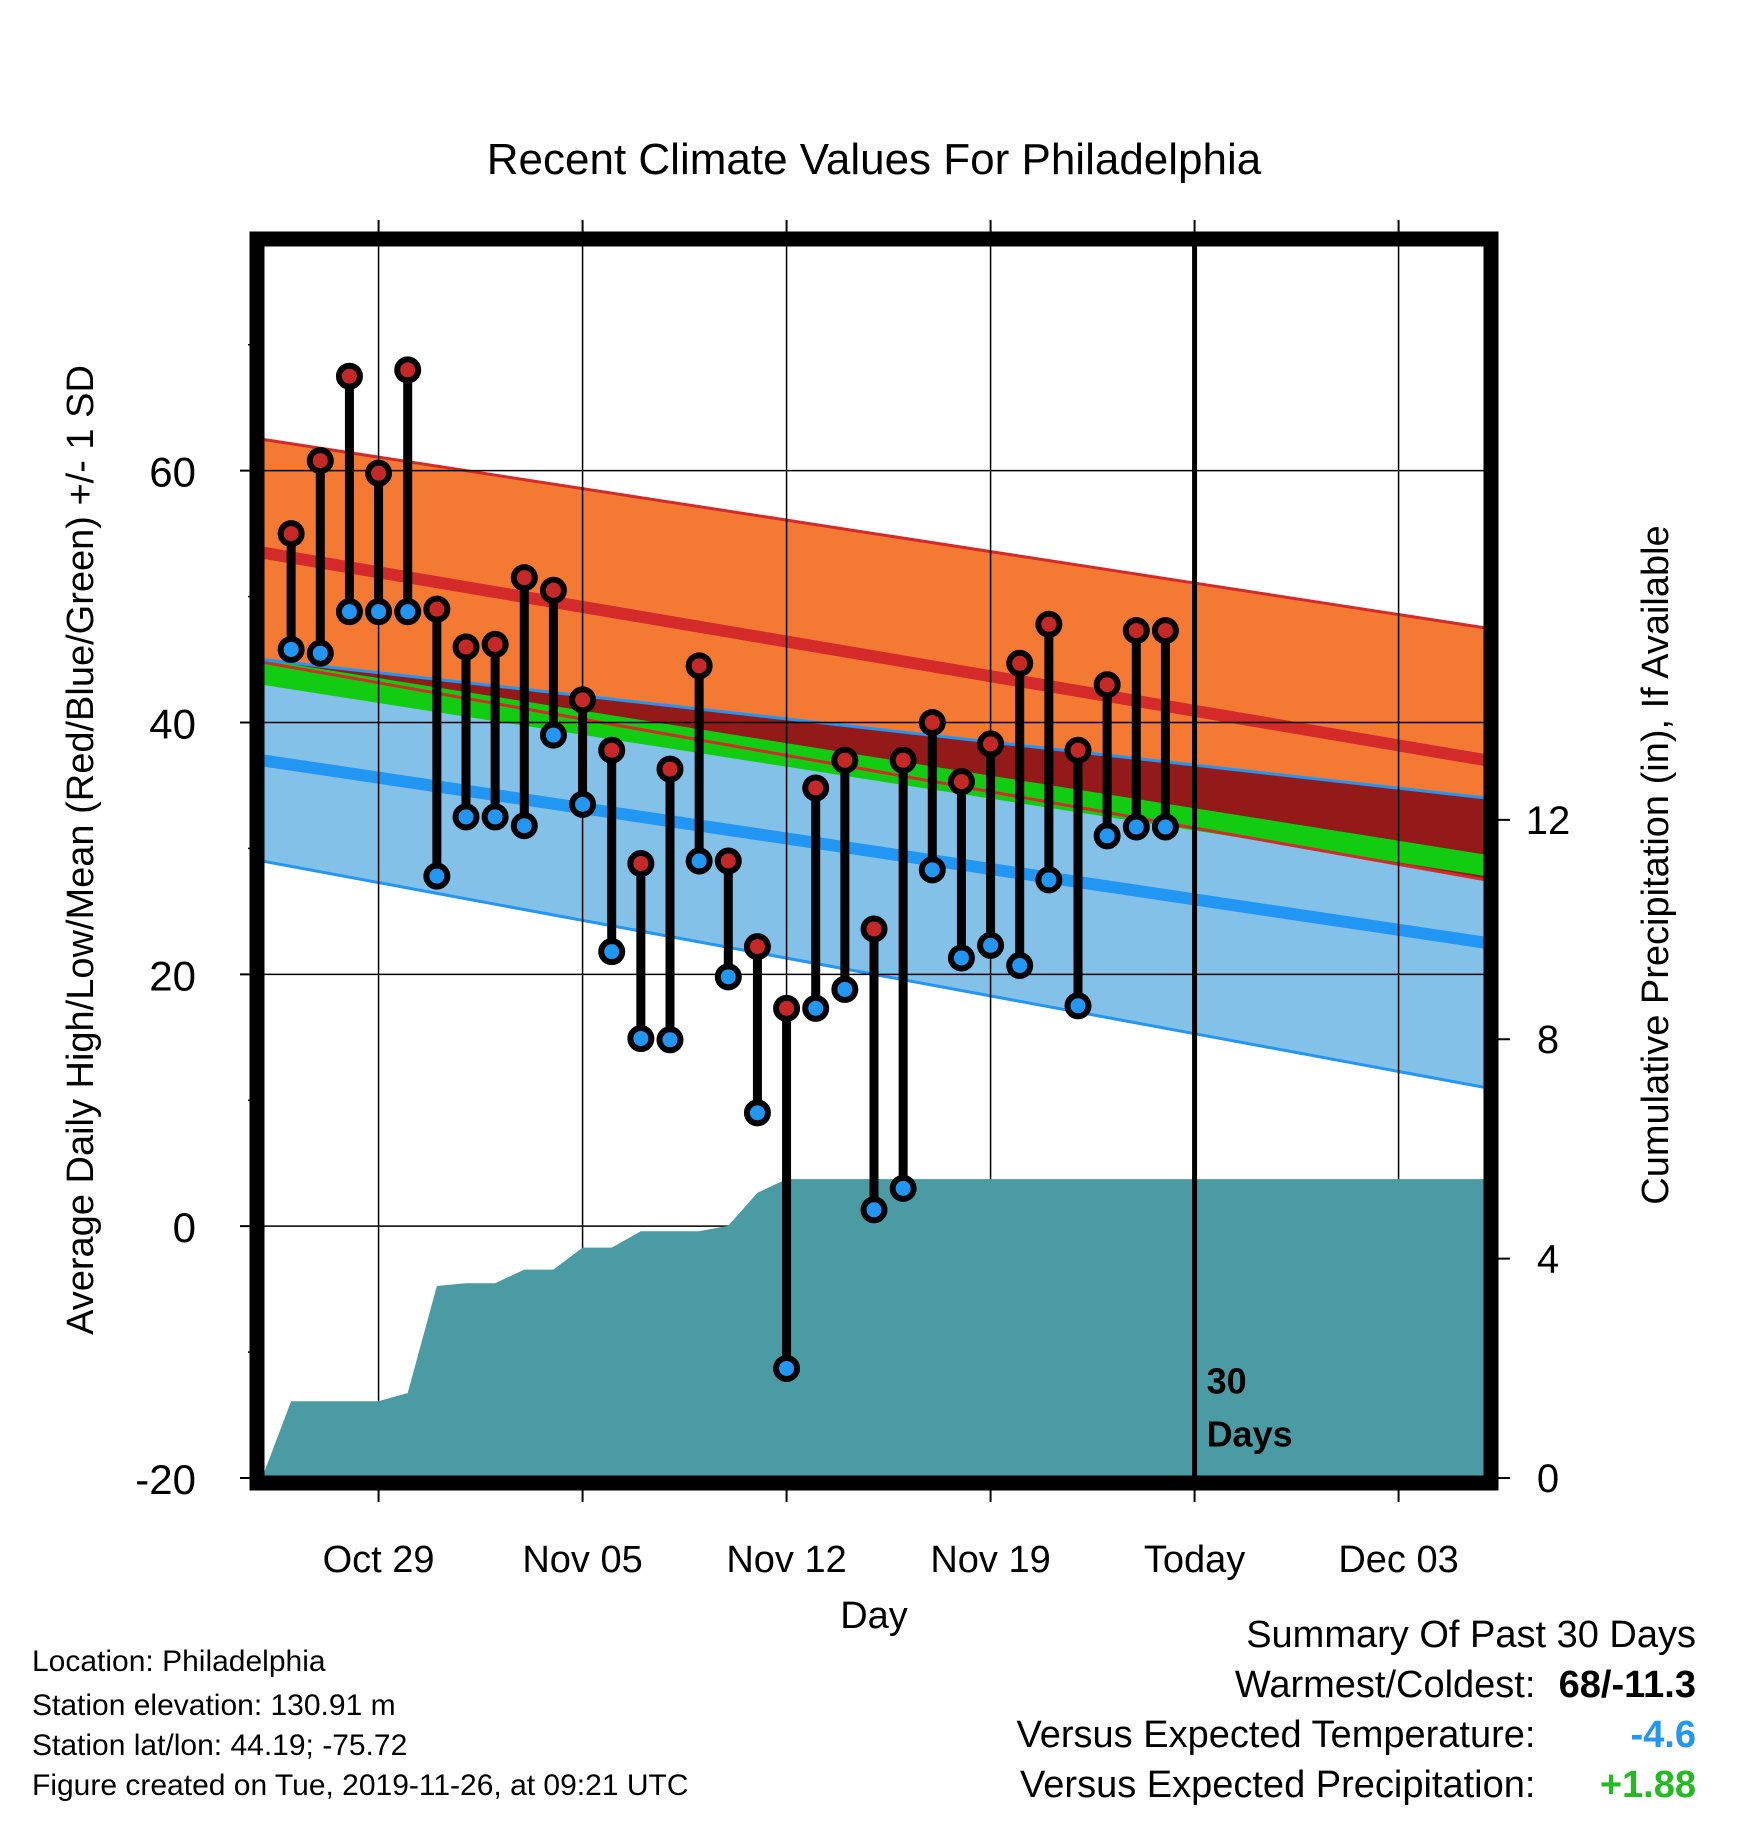 This screenshot has width=1748, height=1828. I want to click on today-note-line2: Days, so click(1250, 1434).